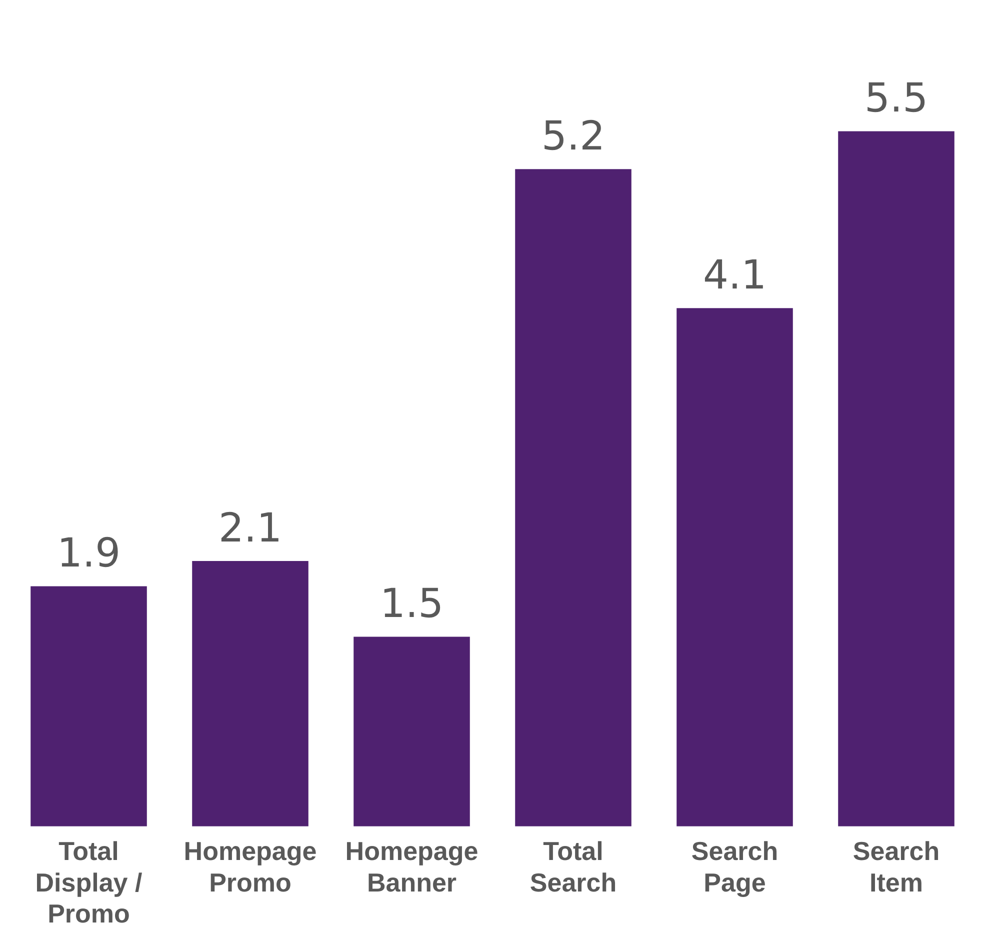  What do you see at coordinates (250, 528) in the screenshot?
I see `data-label: 2.1` at bounding box center [250, 528].